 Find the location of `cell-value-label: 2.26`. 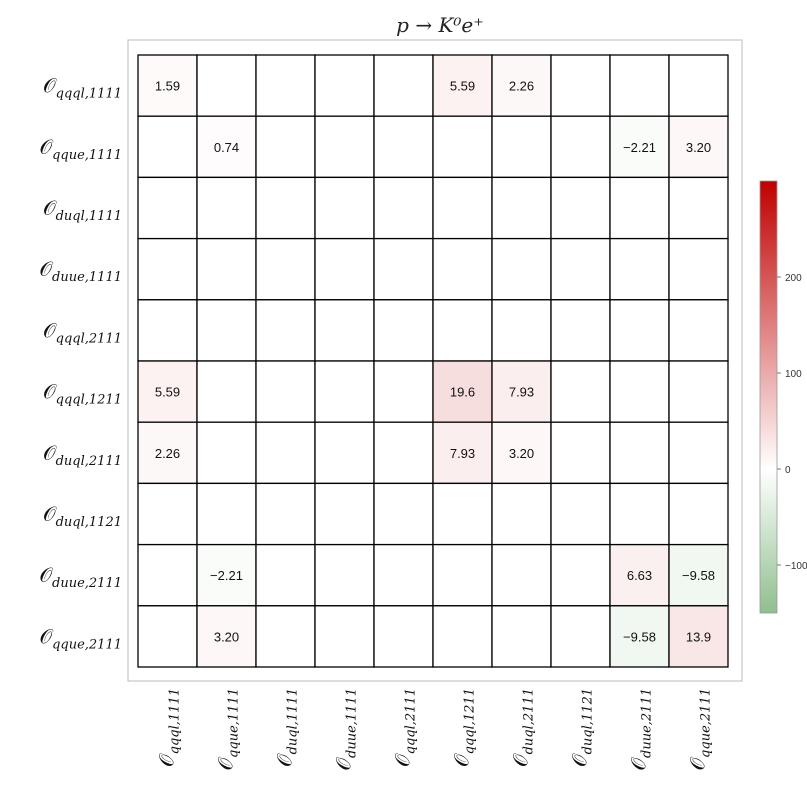

cell-value-label: 2.26 is located at coordinates (521, 86).